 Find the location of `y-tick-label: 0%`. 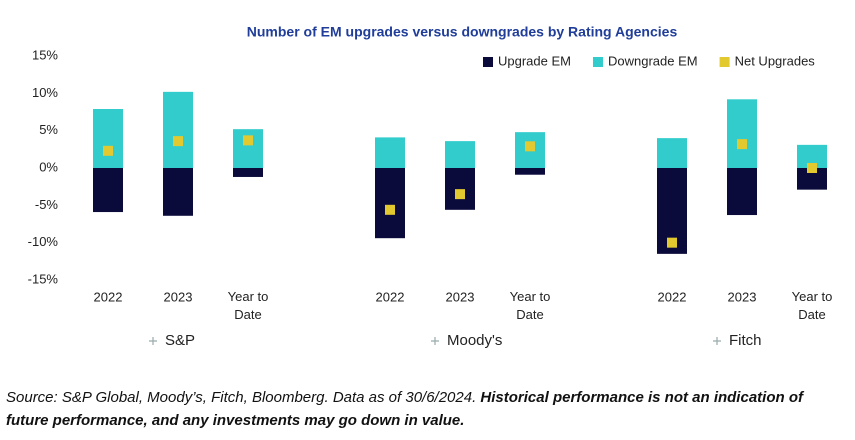

y-tick-label: 0% is located at coordinates (48, 166).